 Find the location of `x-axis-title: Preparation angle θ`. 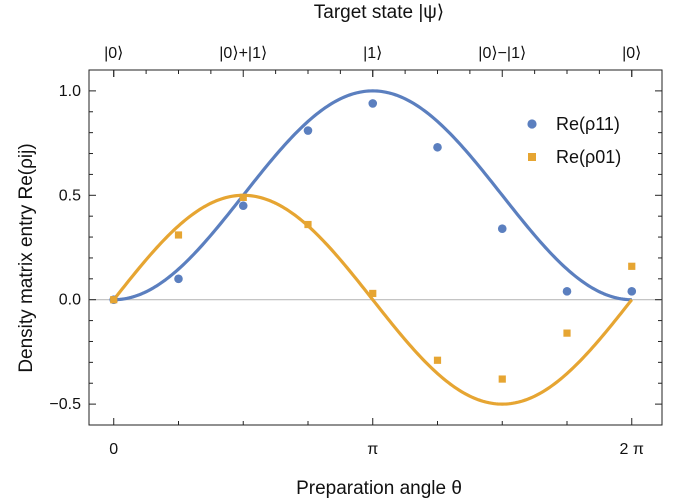

x-axis-title: Preparation angle θ is located at coordinates (379, 488).